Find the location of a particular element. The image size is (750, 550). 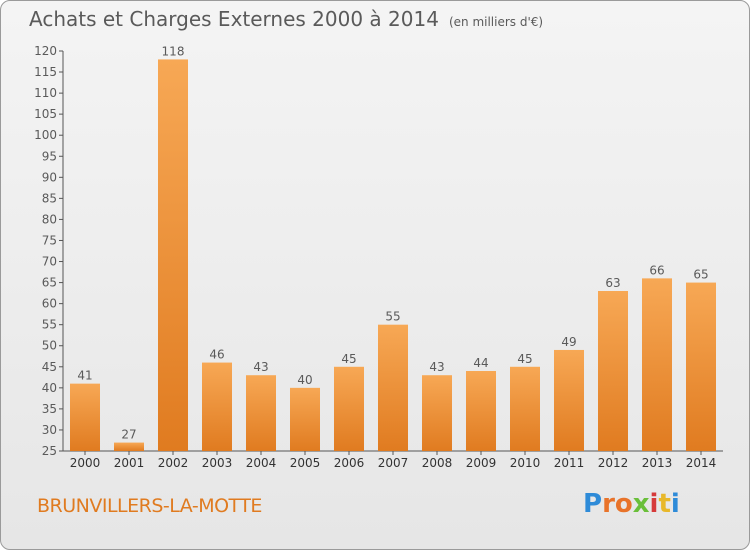

data-label: 44 is located at coordinates (480, 363).